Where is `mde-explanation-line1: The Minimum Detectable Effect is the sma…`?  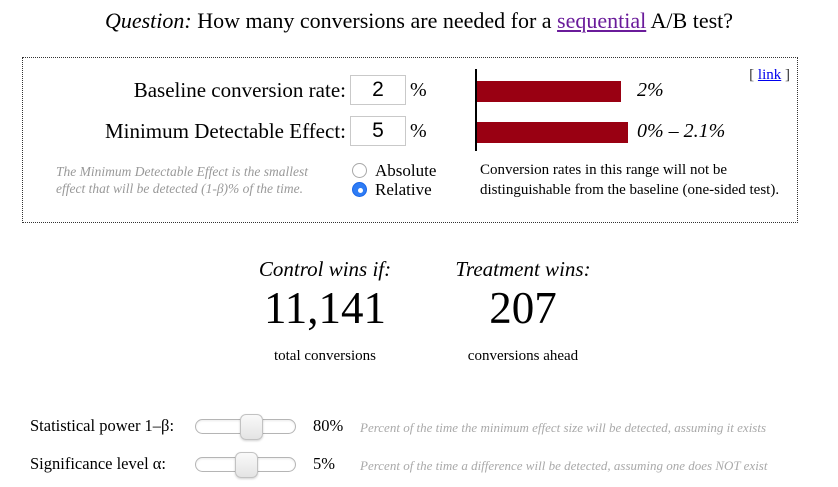
mde-explanation-line1: The Minimum Detectable Effect is the sma… is located at coordinates (182, 171).